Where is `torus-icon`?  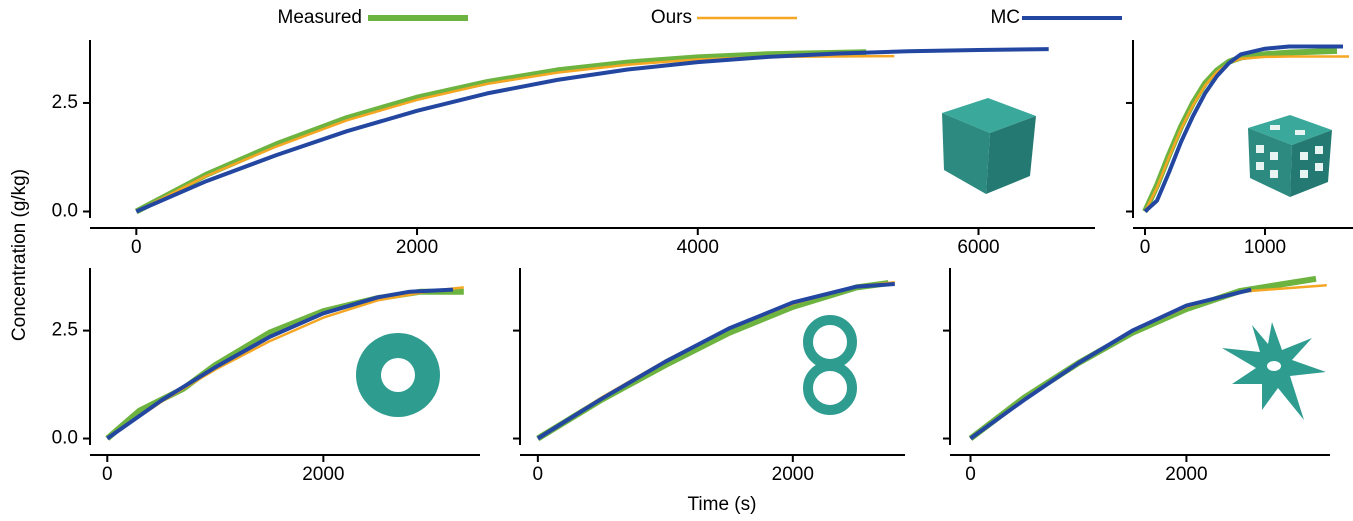
torus-icon is located at coordinates (398, 375).